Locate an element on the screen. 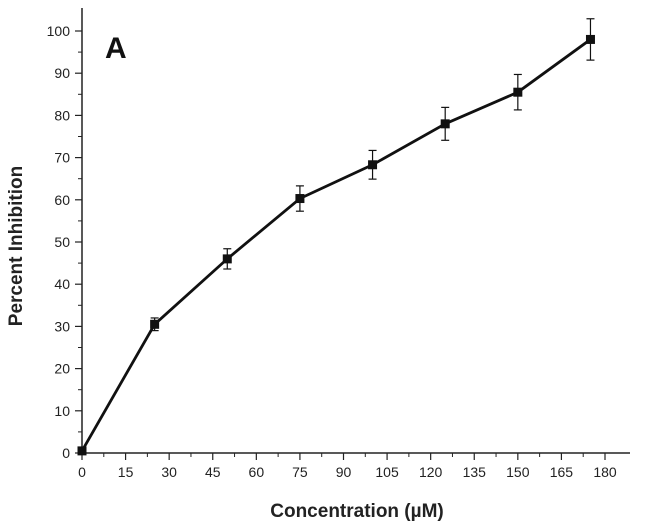  y-tick-label: 60 is located at coordinates (62, 200).